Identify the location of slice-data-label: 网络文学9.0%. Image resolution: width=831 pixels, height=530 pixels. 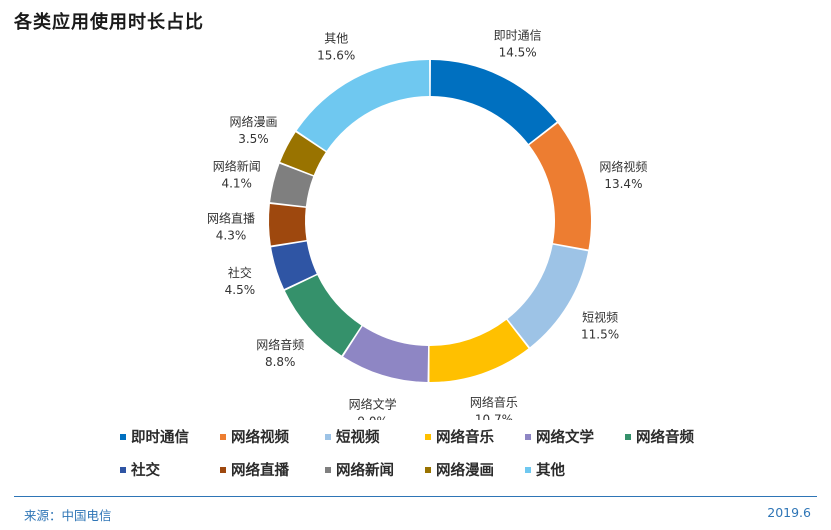
(373, 408).